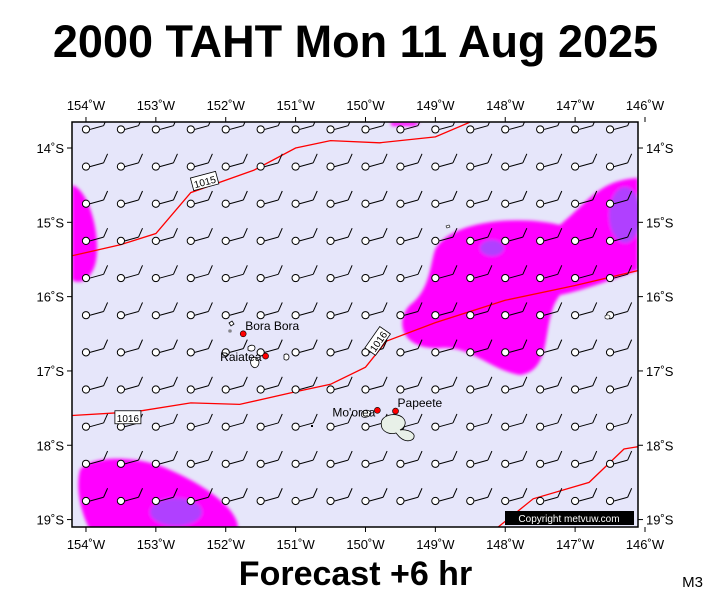  What do you see at coordinates (295, 105) in the screenshot?
I see `lon-label-top: 151˚W` at bounding box center [295, 105].